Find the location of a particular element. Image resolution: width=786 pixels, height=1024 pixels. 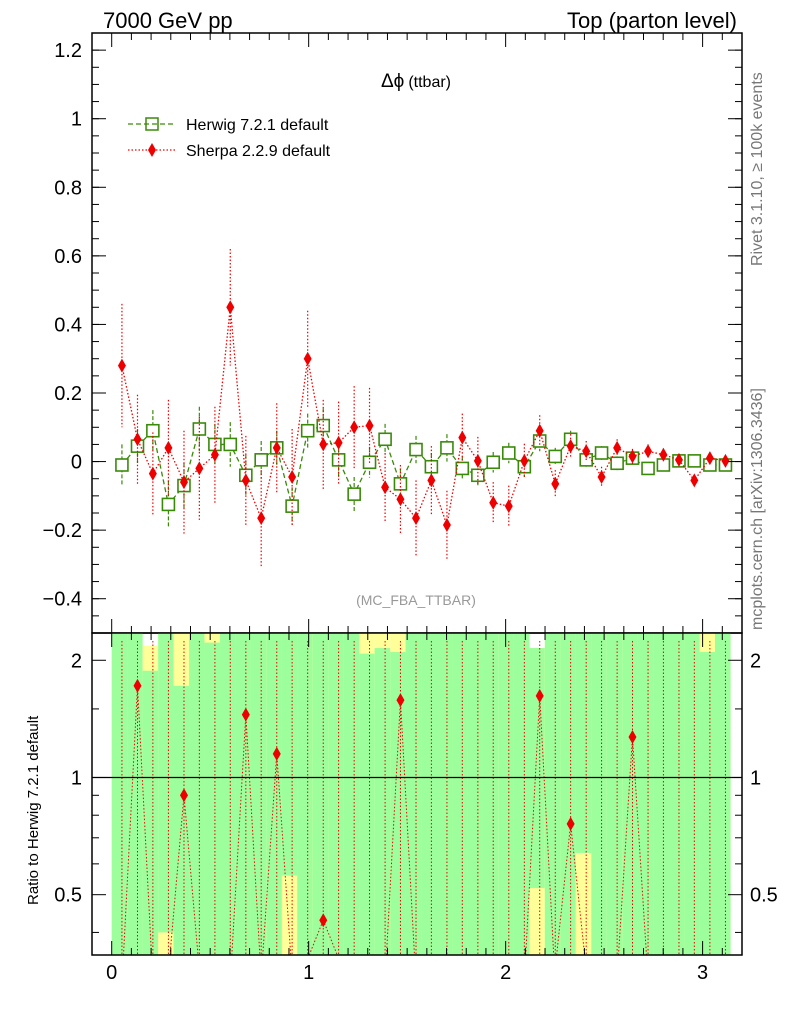

legend-herwig-marker is located at coordinates (152, 124).